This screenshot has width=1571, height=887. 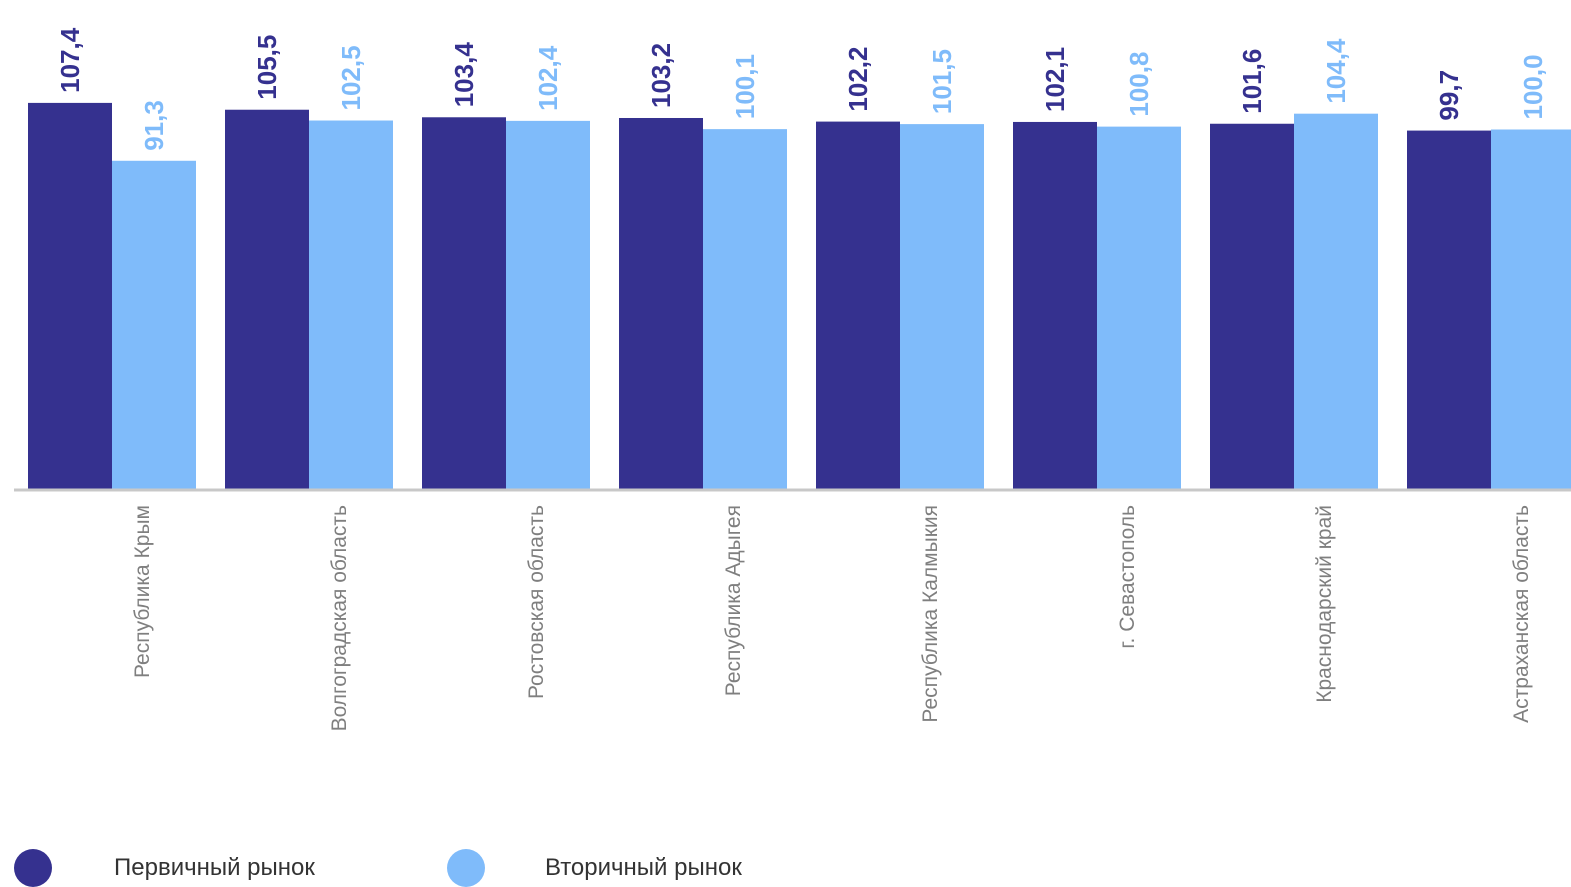 What do you see at coordinates (1324, 604) in the screenshot?
I see `category-tick-label-6: Краснодарский край` at bounding box center [1324, 604].